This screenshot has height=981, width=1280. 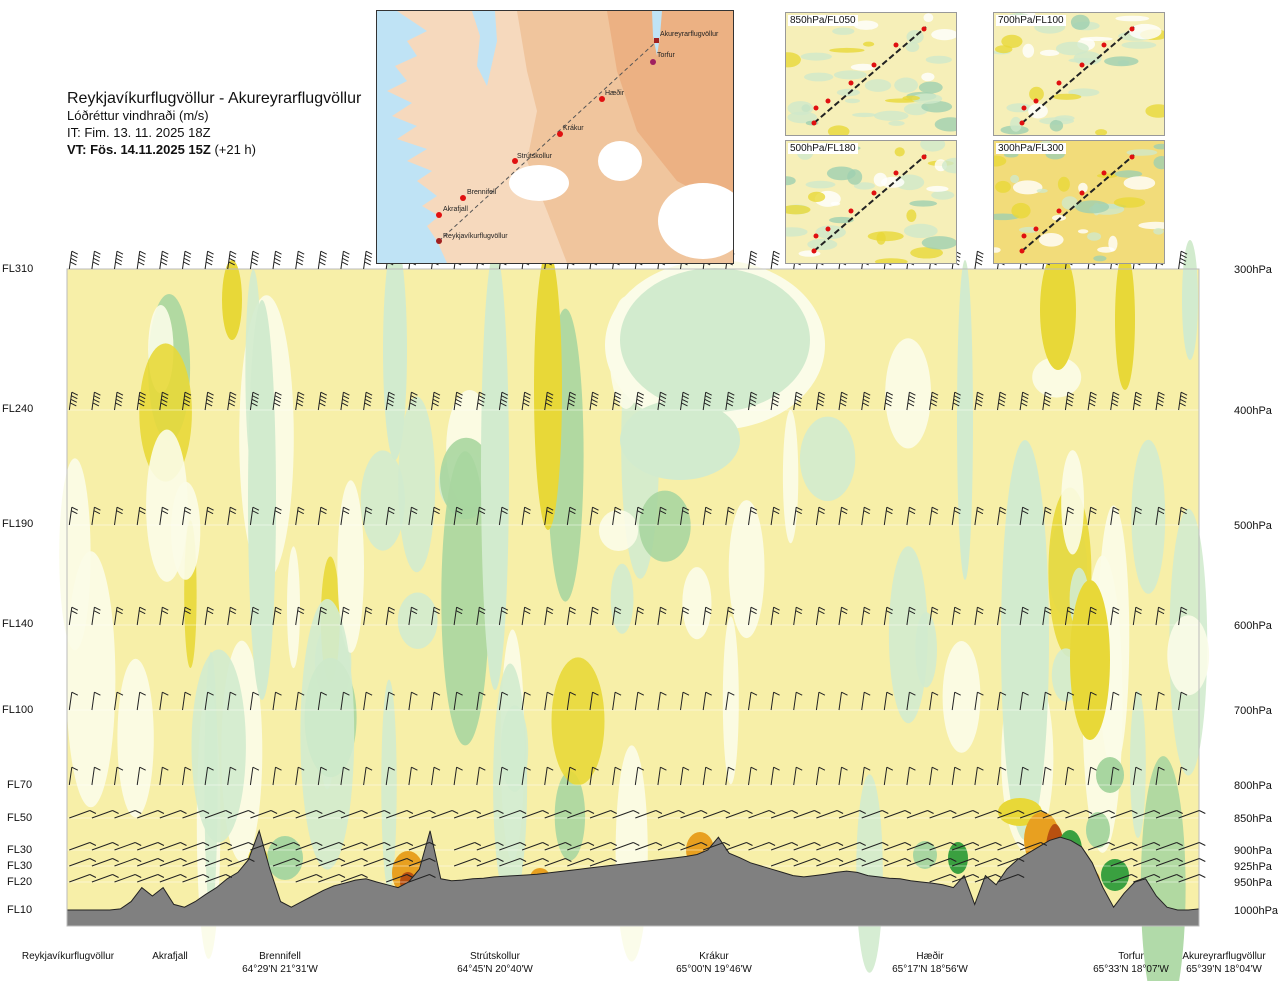 I want to click on inset-map-500: 500hPa/FL180, so click(x=871, y=202).